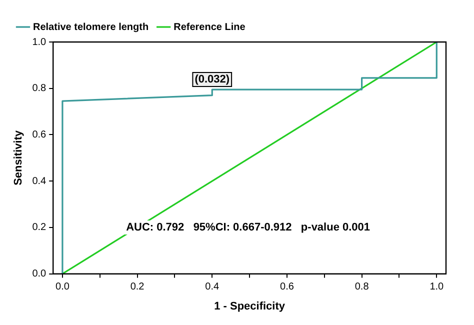 This screenshot has width=474, height=325. Describe the element at coordinates (39, 134) in the screenshot. I see `y-tick-label: 0.6` at that location.